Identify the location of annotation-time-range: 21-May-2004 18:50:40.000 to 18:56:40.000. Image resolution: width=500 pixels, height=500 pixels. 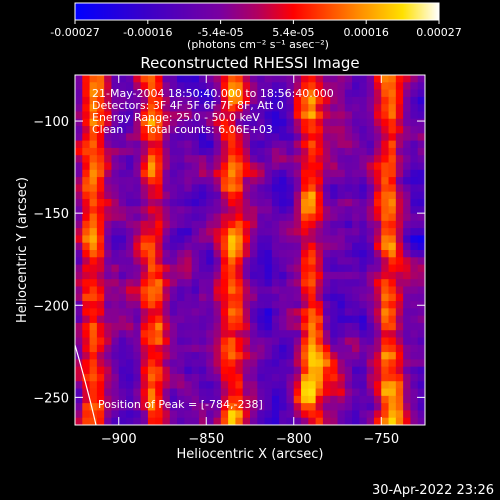
(213, 93).